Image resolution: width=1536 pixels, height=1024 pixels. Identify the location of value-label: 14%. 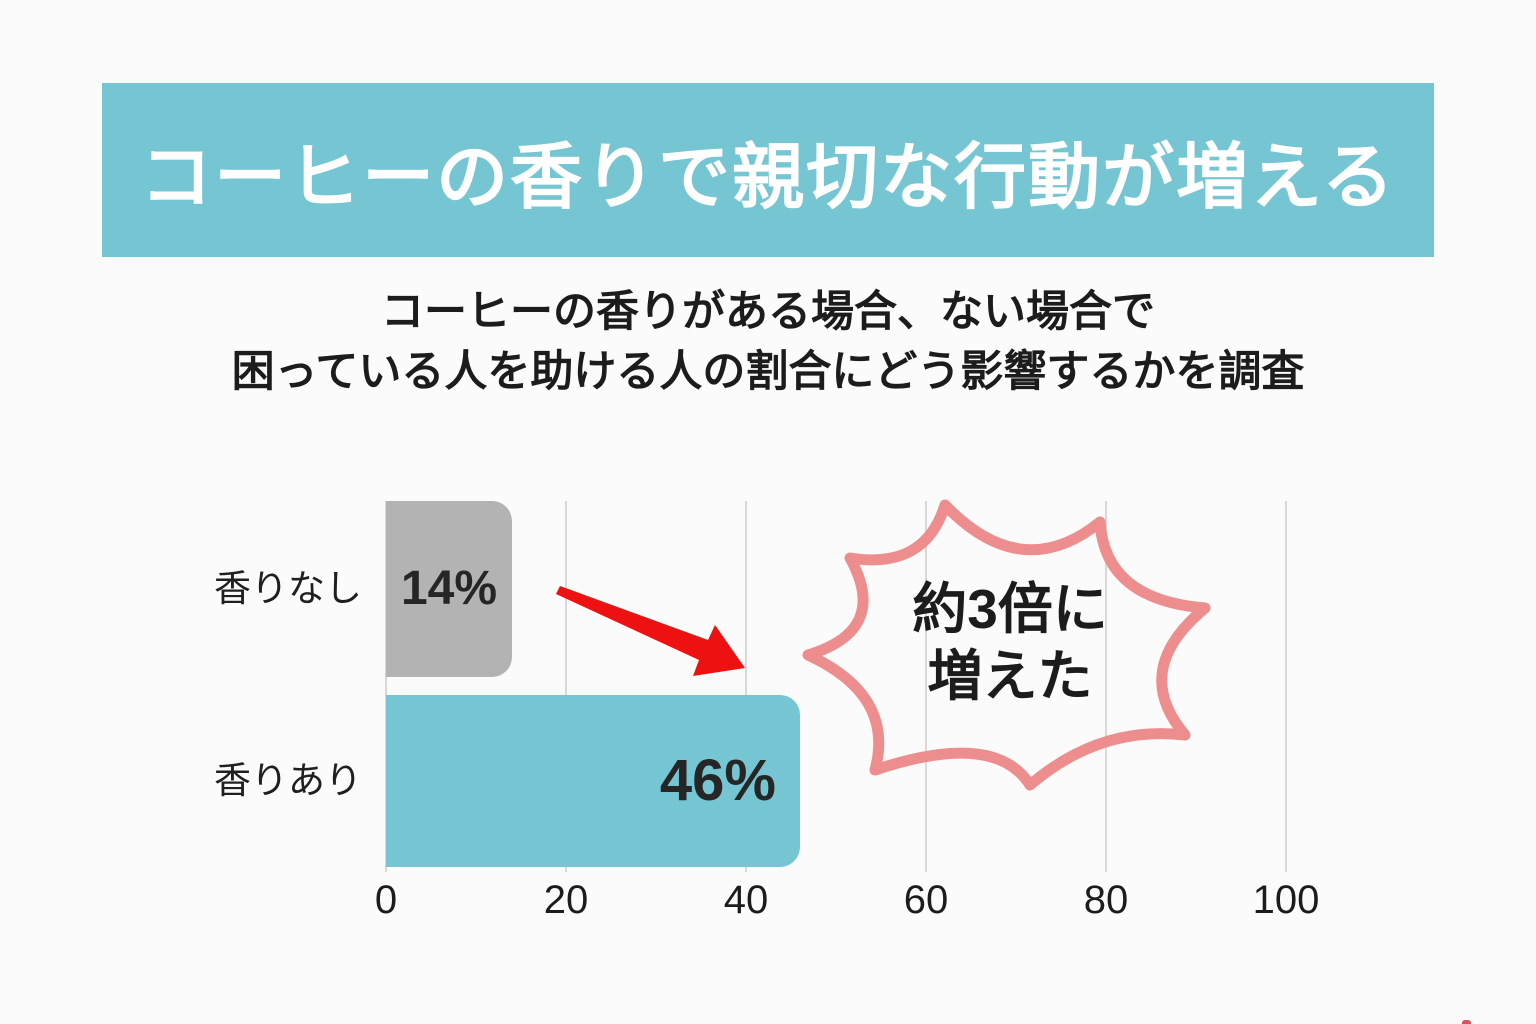
(449, 588).